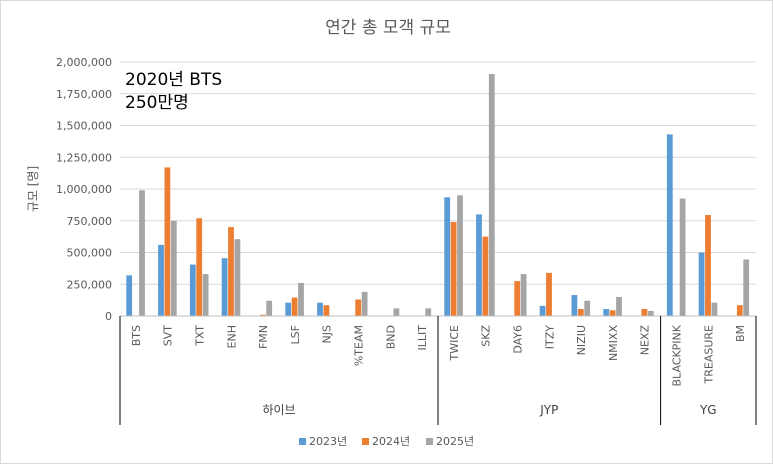 Image resolution: width=773 pixels, height=465 pixels. Describe the element at coordinates (359, 345) in the screenshot. I see `x-tick-label: %TEAM` at that location.